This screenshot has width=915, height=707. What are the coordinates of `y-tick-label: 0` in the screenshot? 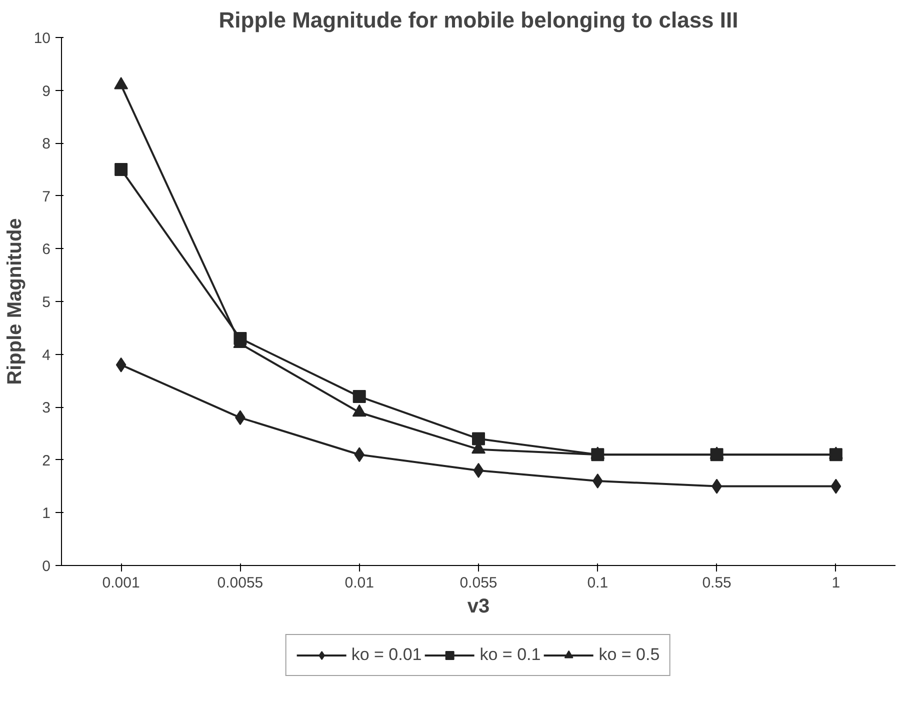 It's located at (46, 566).